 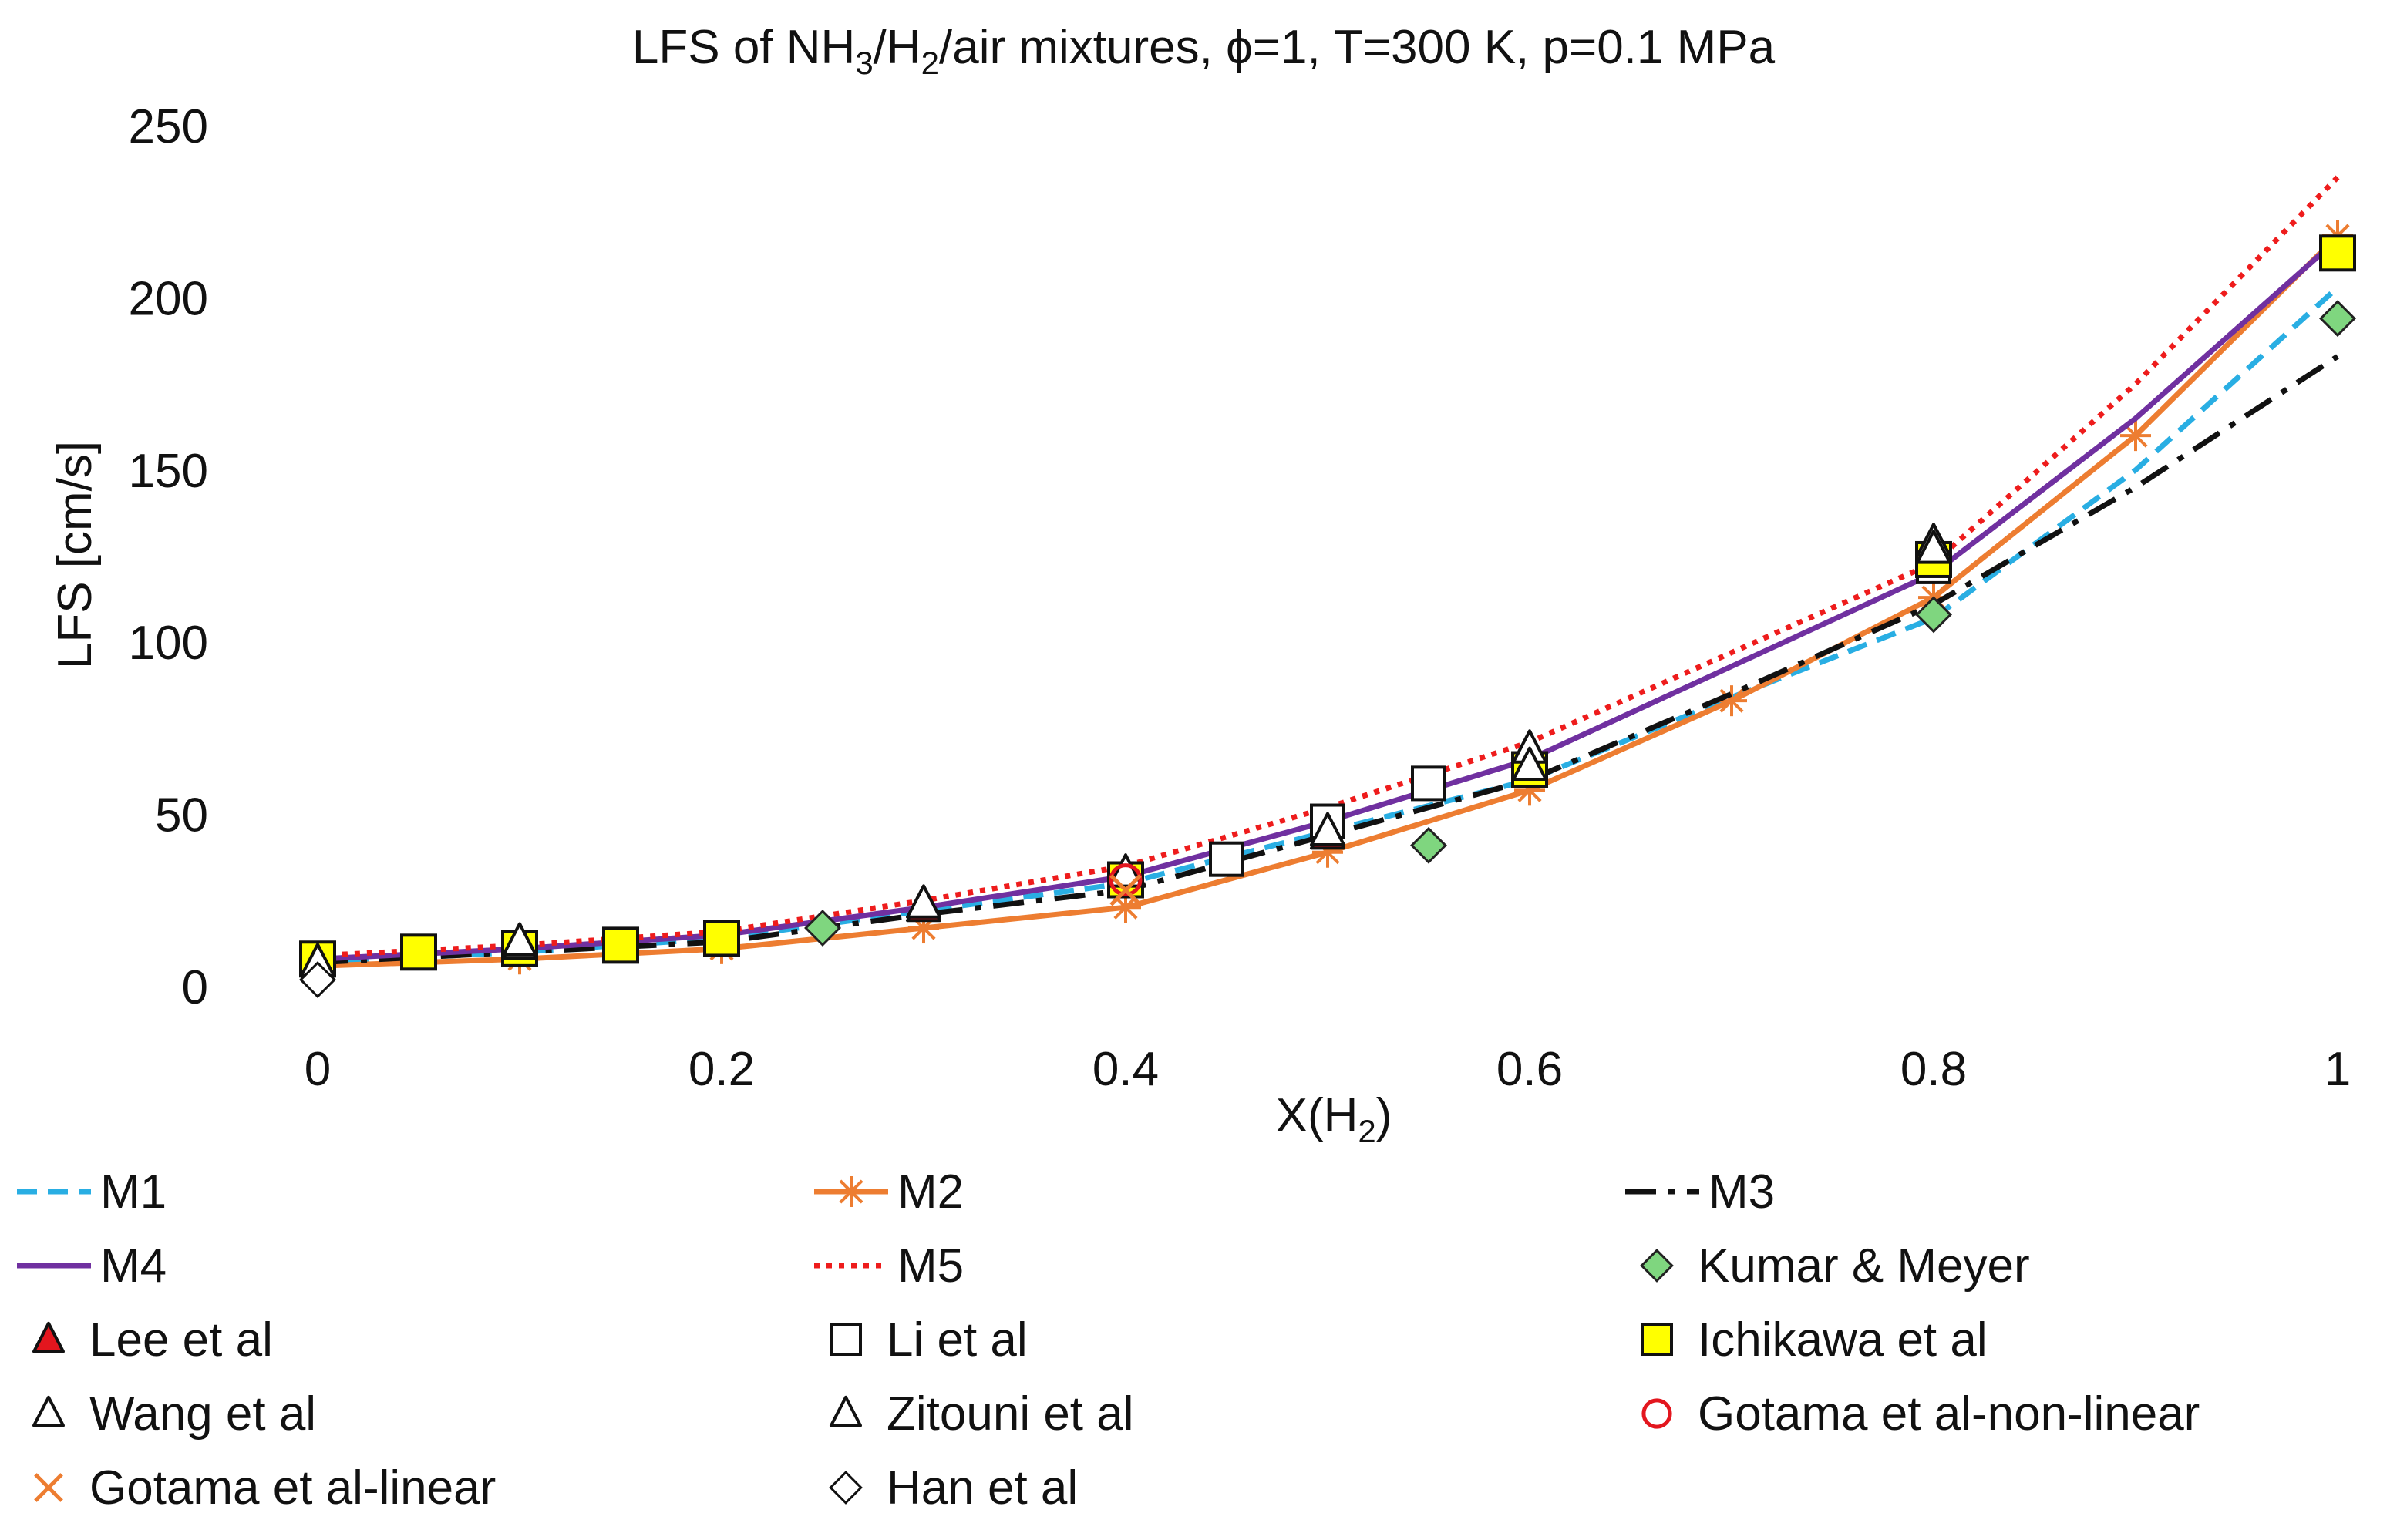 I want to click on legend-symbol-kumar-meyer, so click(x=1657, y=1266).